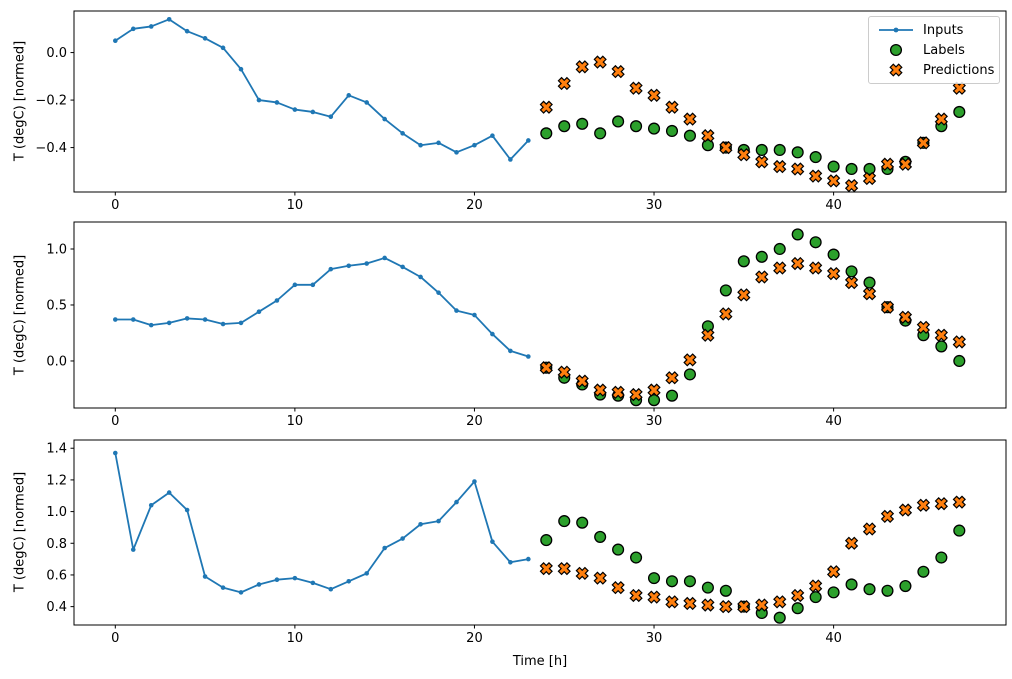 The height and width of the screenshot is (679, 1012). Describe the element at coordinates (20, 532) in the screenshot. I see `y-axis-label-subplot-3: T (degC) [normed]` at that location.